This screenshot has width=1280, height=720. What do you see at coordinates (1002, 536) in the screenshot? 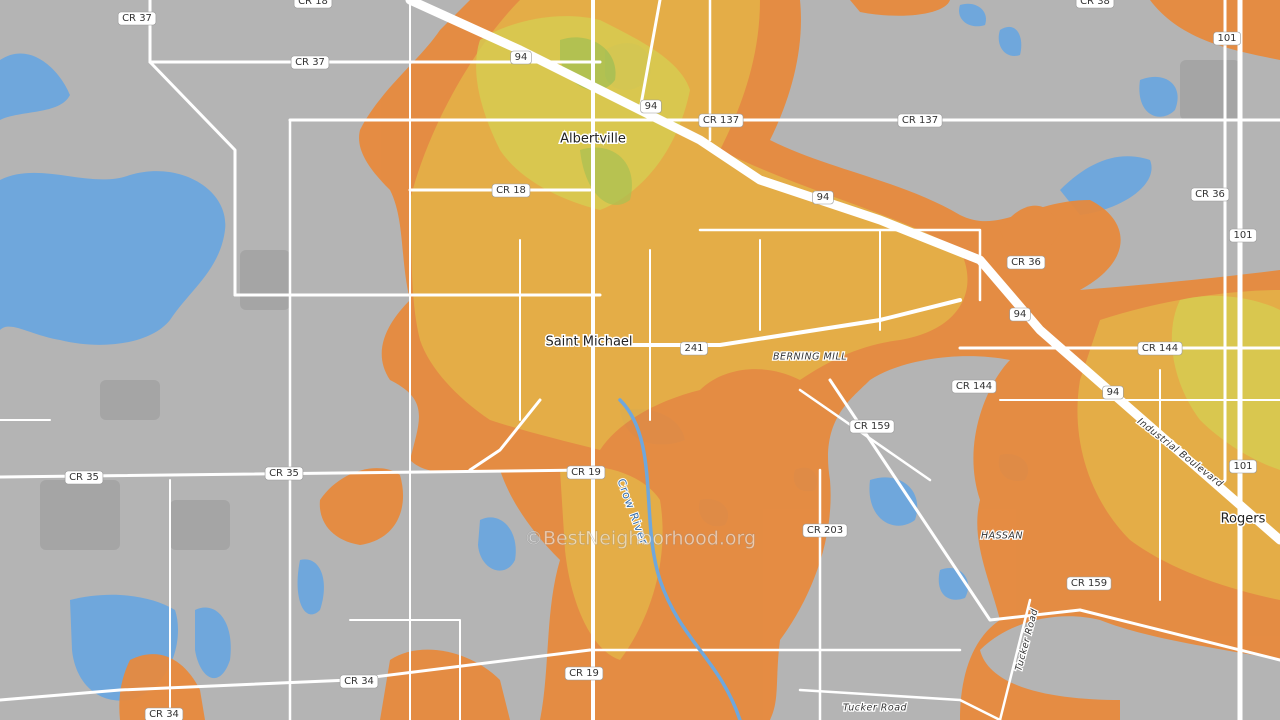
I see `street-label: HASSAN` at bounding box center [1002, 536].